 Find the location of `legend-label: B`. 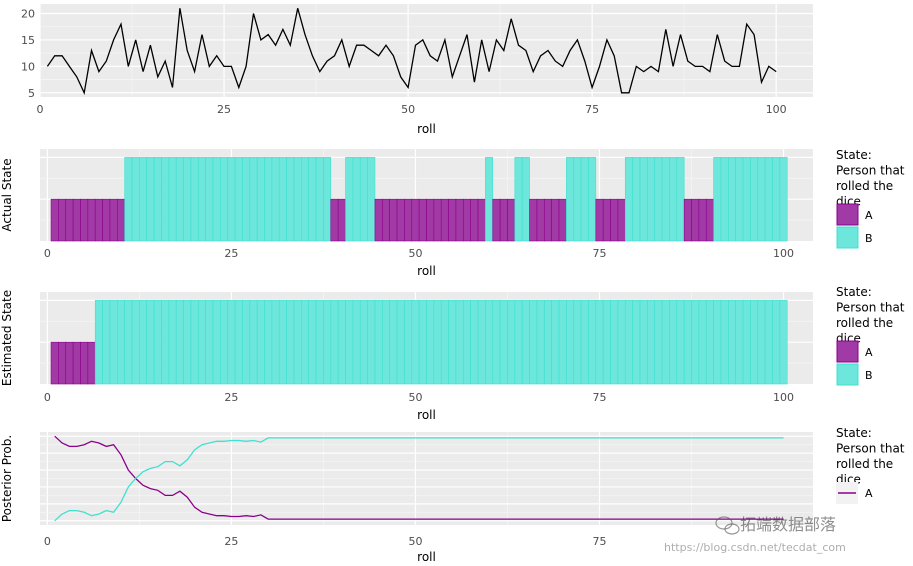

legend-label: B is located at coordinates (869, 238).